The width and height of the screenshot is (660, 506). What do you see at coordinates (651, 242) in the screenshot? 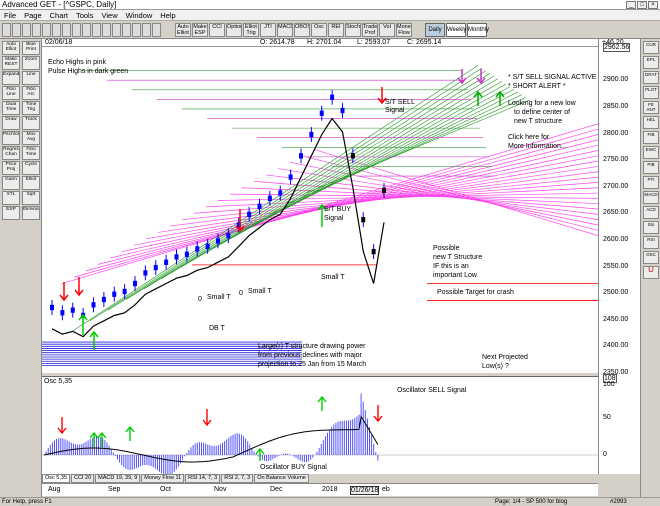
I see `right-tool-rsi: RSI` at bounding box center [651, 242].